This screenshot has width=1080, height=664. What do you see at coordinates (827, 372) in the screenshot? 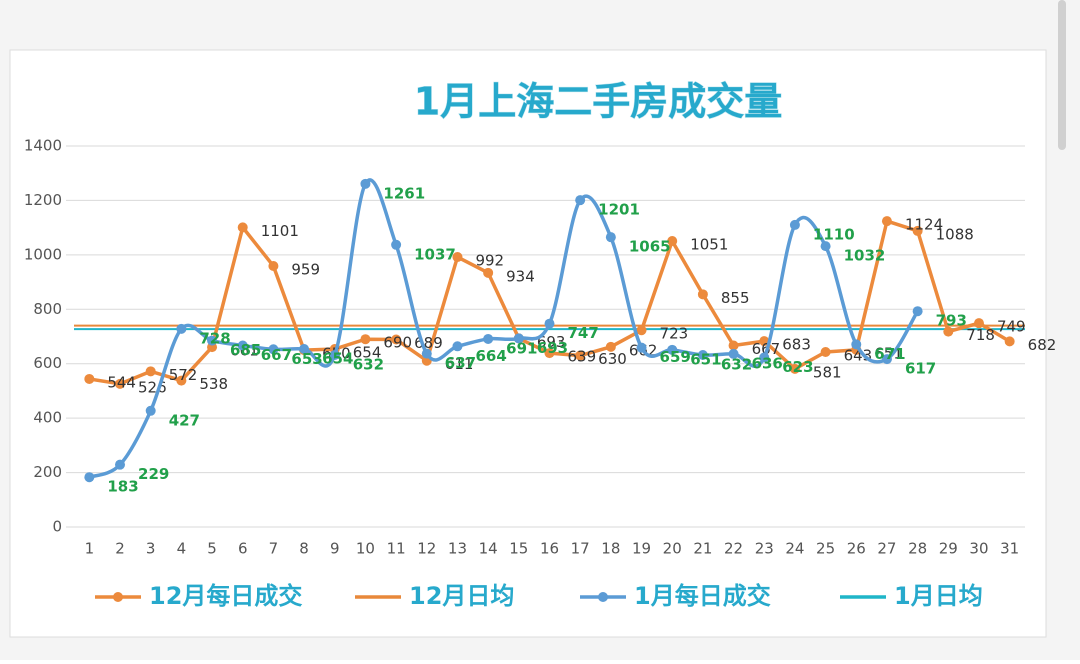
I see `data-label: 581` at bounding box center [827, 372].